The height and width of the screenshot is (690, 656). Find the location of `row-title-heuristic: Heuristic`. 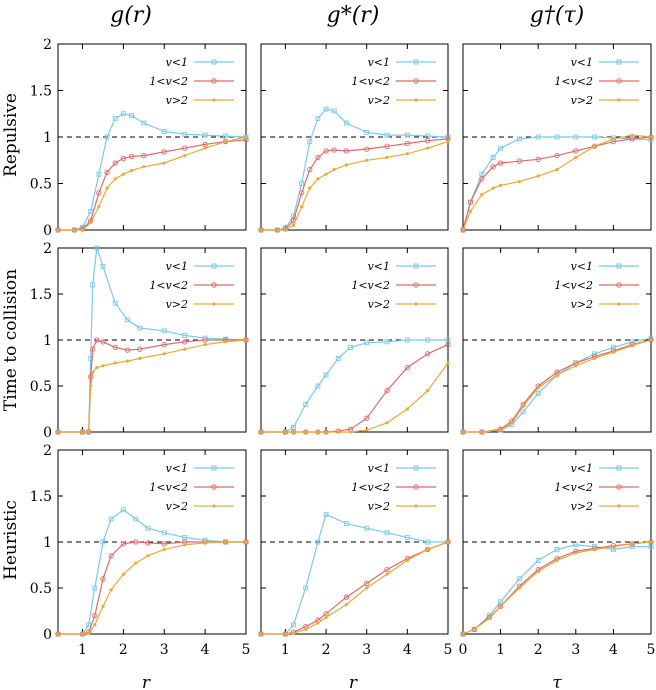

row-title-heuristic: Heuristic is located at coordinates (11, 540).